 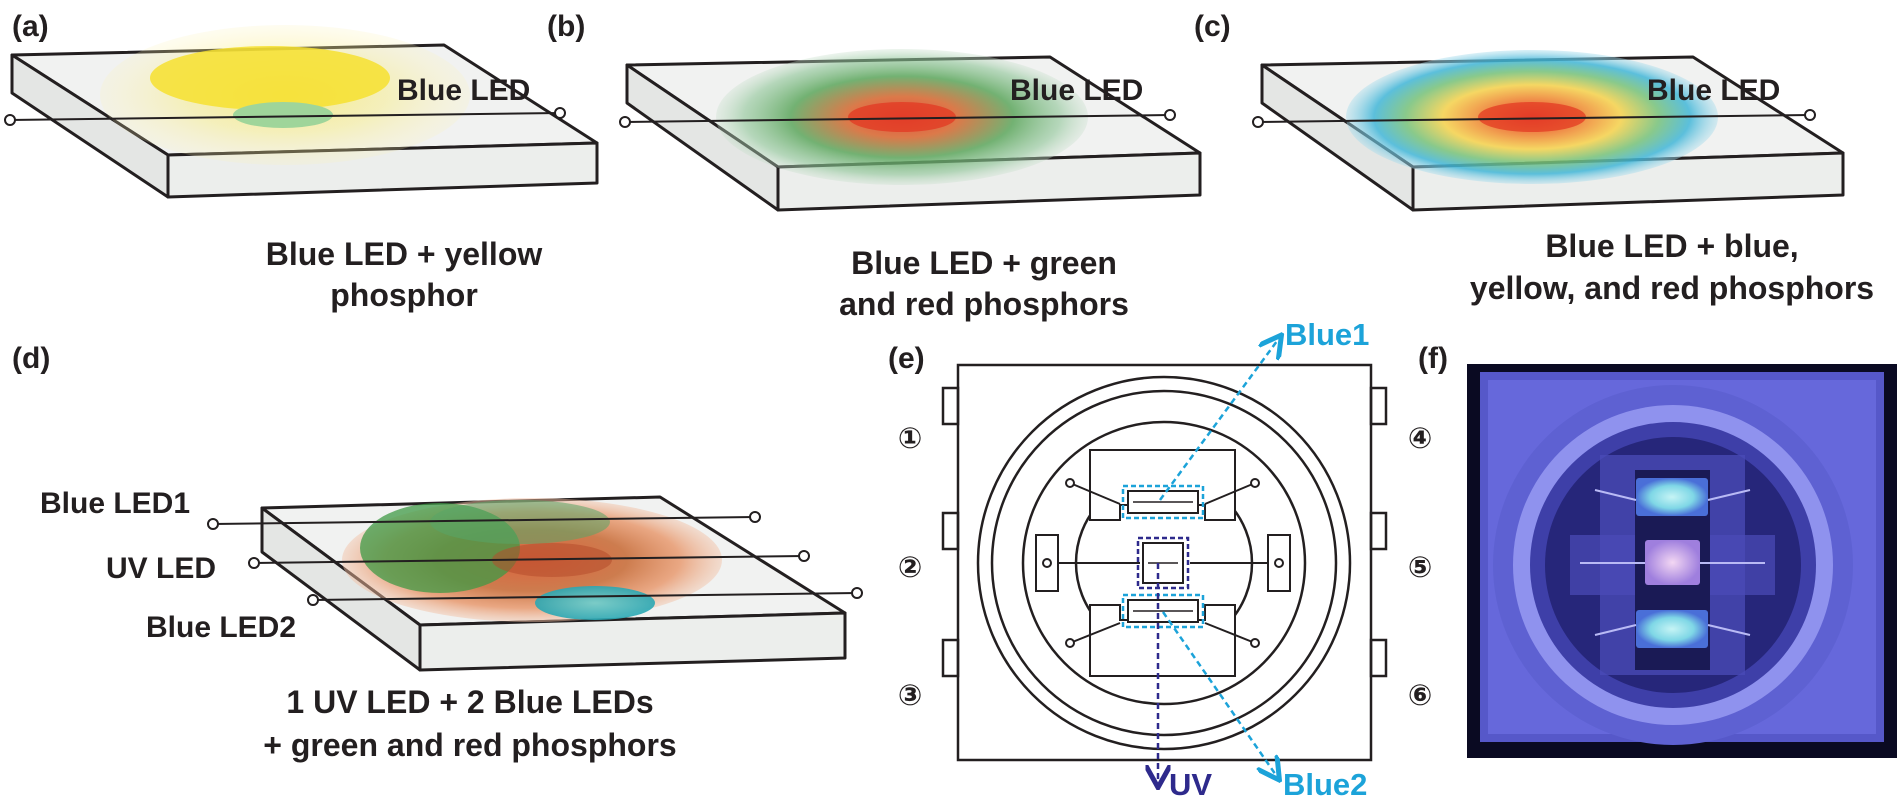 I want to click on label-blue1: Blue1, so click(x=1327, y=334).